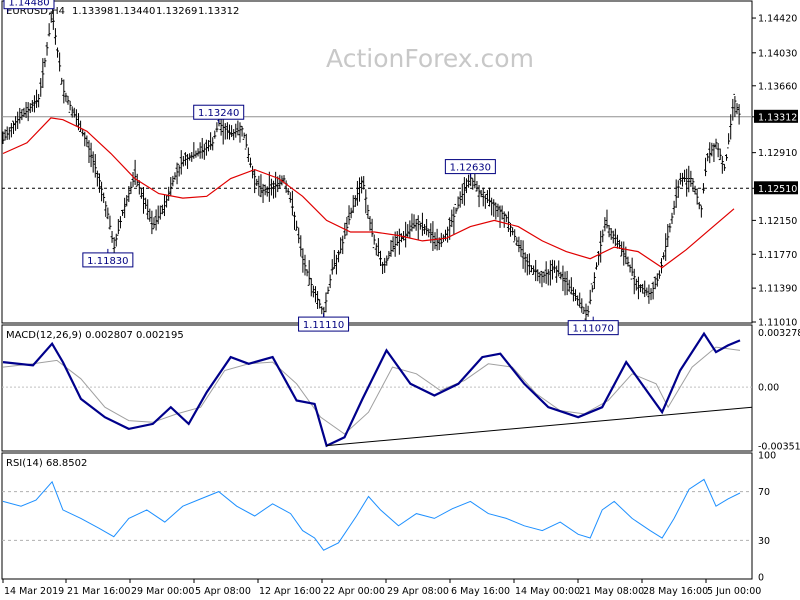  I want to click on ohlc-open: 1.13398, so click(92, 11).